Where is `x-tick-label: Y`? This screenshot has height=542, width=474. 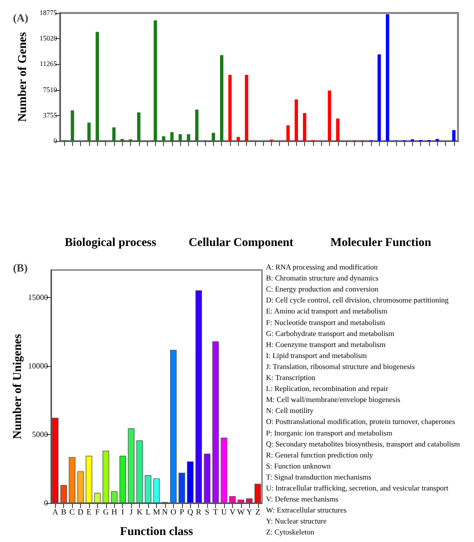 x-tick-label: Y is located at coordinates (249, 512).